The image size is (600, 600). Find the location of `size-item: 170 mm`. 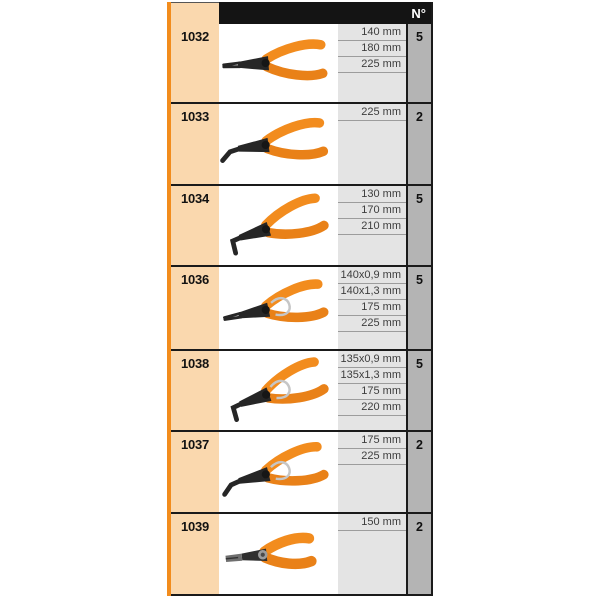

size-item: 170 mm is located at coordinates (372, 211).